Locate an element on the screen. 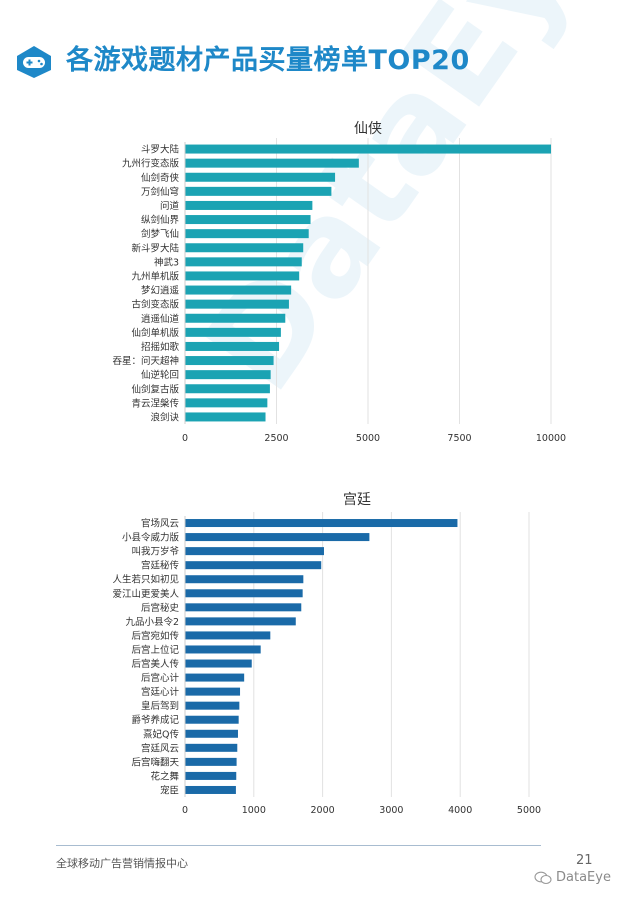  category-label: 九州单机版 is located at coordinates (155, 276).